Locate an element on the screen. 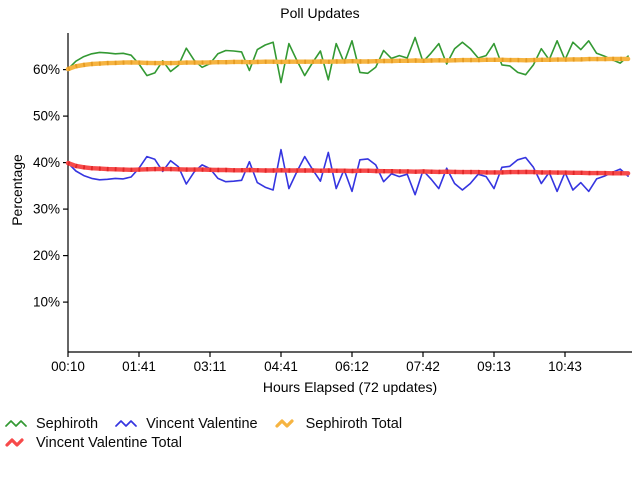 This screenshot has width=640, height=480. legend-item-sephiroth: Sephiroth is located at coordinates (51, 424).